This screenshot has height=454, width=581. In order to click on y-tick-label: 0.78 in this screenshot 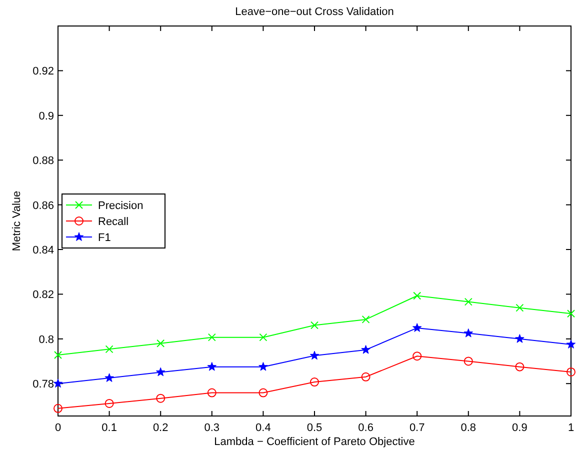, I will do `click(43, 384)`.